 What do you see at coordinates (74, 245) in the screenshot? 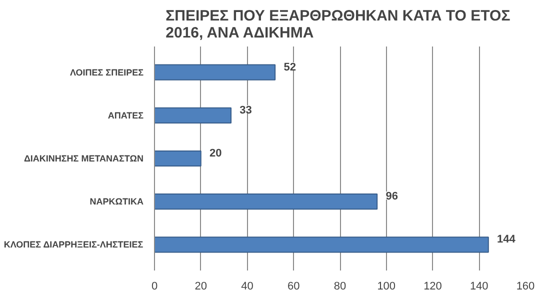
I see `y-tick-label: ΚΛΟΠΕΣ ΔΙΑΡΡΗΞΕΙΣ-ΛΗΣΤΕΙΕΣ` at bounding box center [74, 245].